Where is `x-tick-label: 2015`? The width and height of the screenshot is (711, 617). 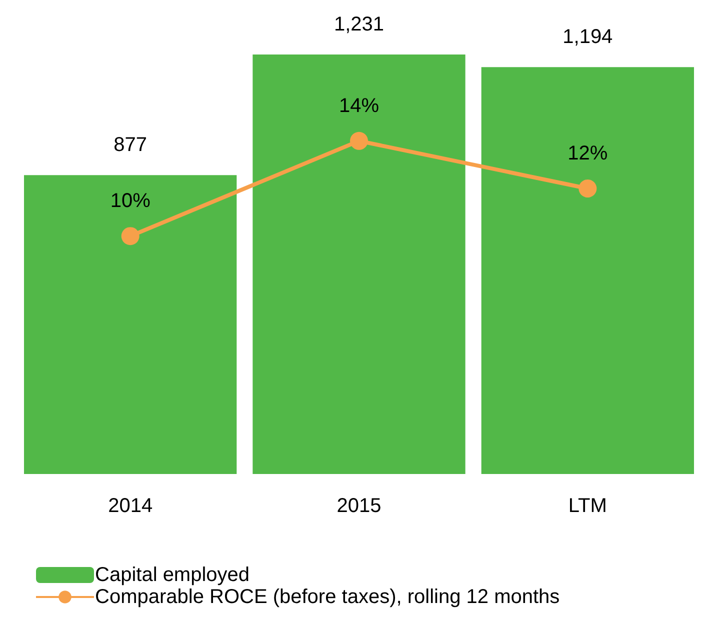 x-tick-label: 2015 is located at coordinates (359, 506).